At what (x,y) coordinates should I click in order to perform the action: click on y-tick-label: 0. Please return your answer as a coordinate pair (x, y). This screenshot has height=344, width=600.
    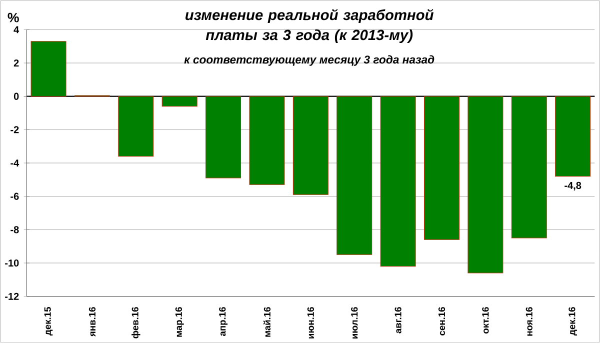
    Looking at the image, I should click on (16, 96).